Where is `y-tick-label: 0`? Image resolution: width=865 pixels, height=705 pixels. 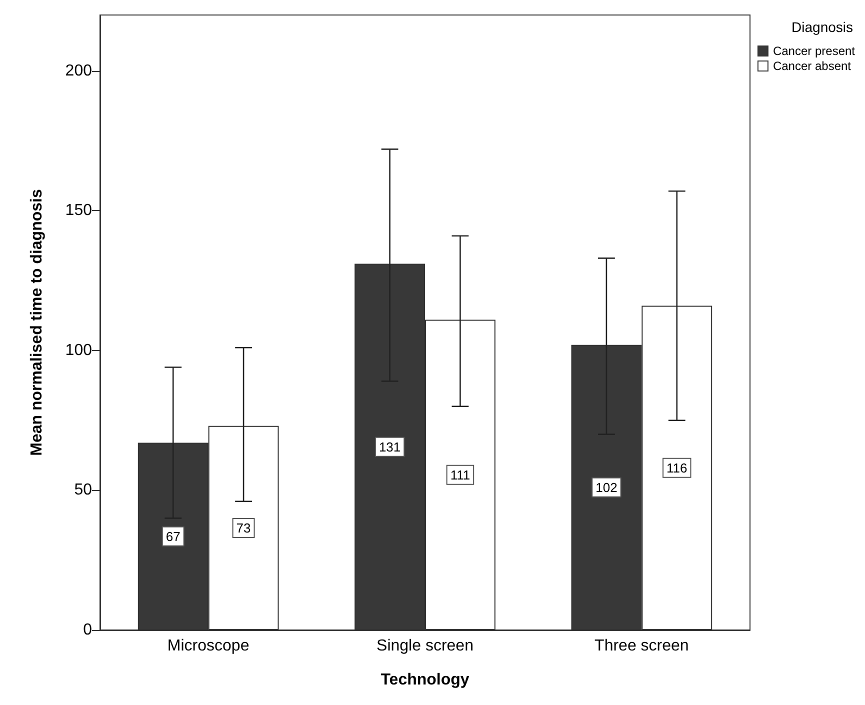 y-tick-label: 0 is located at coordinates (87, 630).